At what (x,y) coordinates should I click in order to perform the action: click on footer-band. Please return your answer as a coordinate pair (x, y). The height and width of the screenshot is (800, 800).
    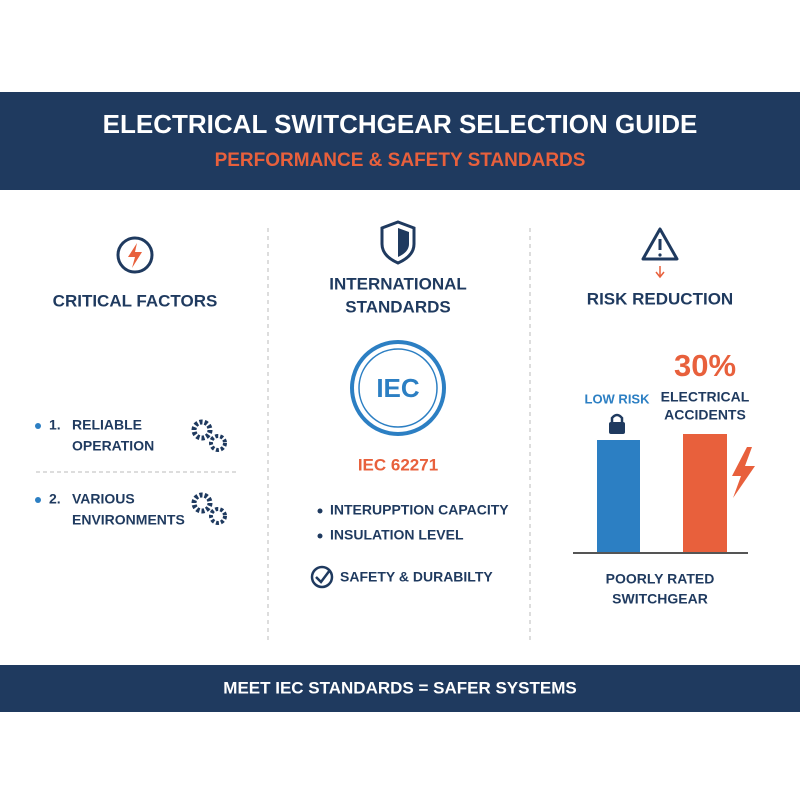
    Looking at the image, I should click on (400, 688).